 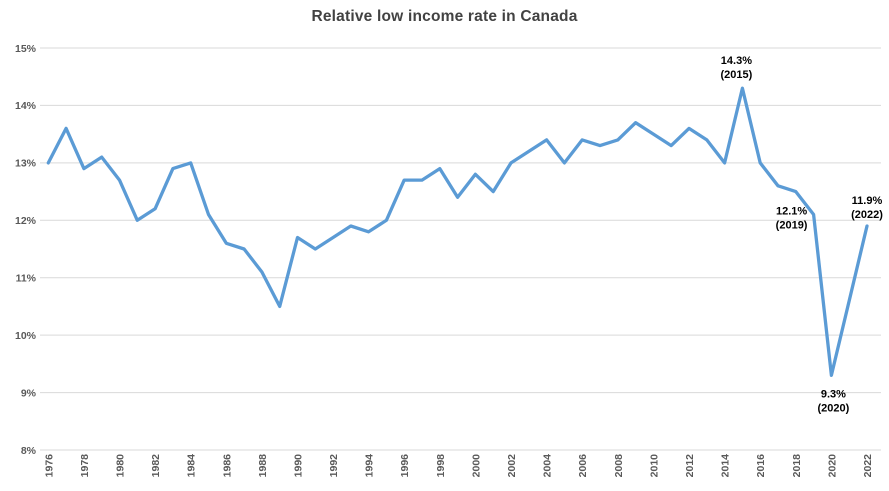 I want to click on x-axis-tick-label: 1986, so click(x=227, y=466).